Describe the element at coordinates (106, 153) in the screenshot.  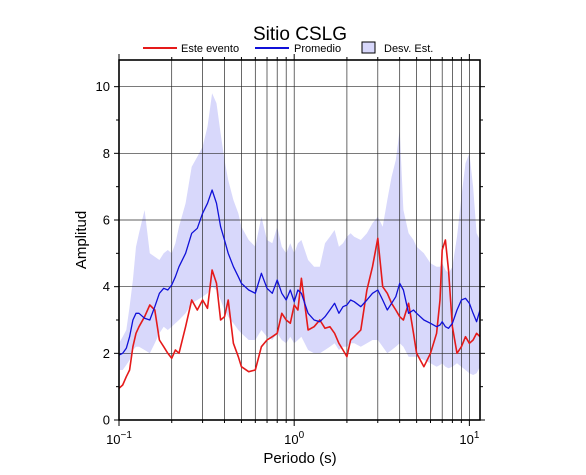
I see `y-tick-label: 8` at that location.